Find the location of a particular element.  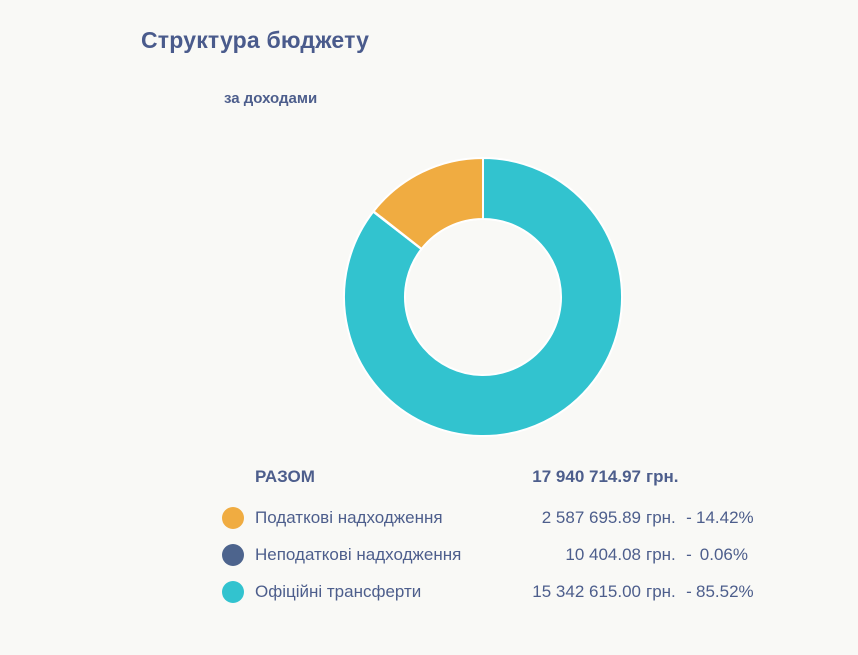

legend-percent: 85.52% is located at coordinates (725, 591).